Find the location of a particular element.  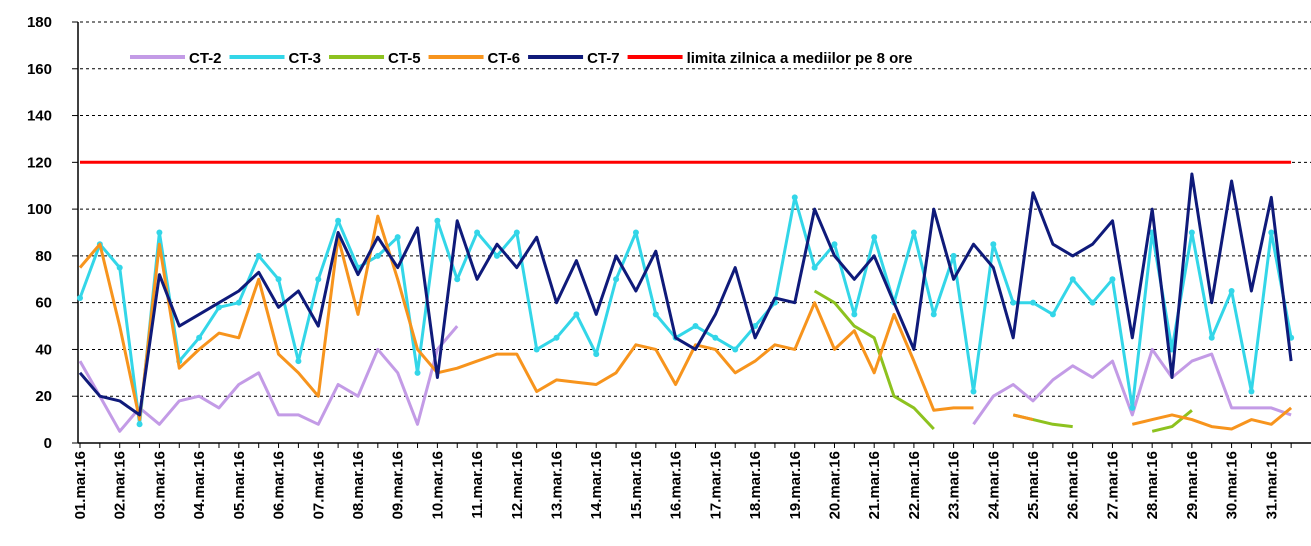

x-tick-label: 03.mar.16 is located at coordinates (159, 485).